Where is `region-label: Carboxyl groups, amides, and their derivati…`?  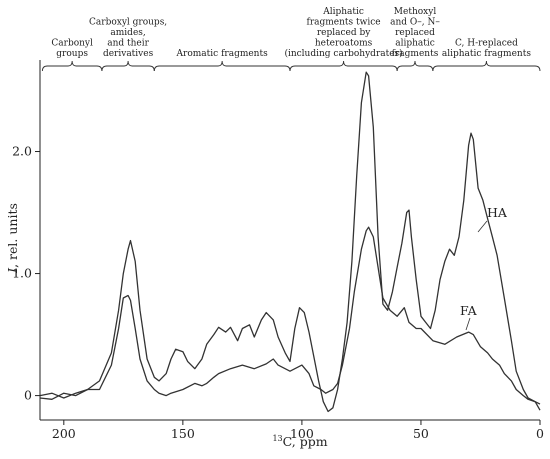
region-label: Carboxyl groups, amides, and their derivati… is located at coordinates (128, 39).